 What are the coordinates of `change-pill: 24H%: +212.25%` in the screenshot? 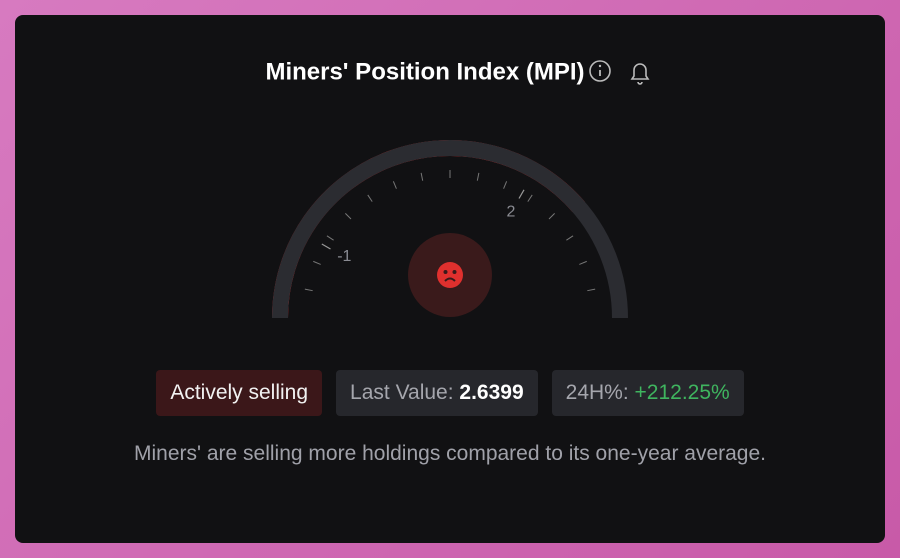 It's located at (647, 393).